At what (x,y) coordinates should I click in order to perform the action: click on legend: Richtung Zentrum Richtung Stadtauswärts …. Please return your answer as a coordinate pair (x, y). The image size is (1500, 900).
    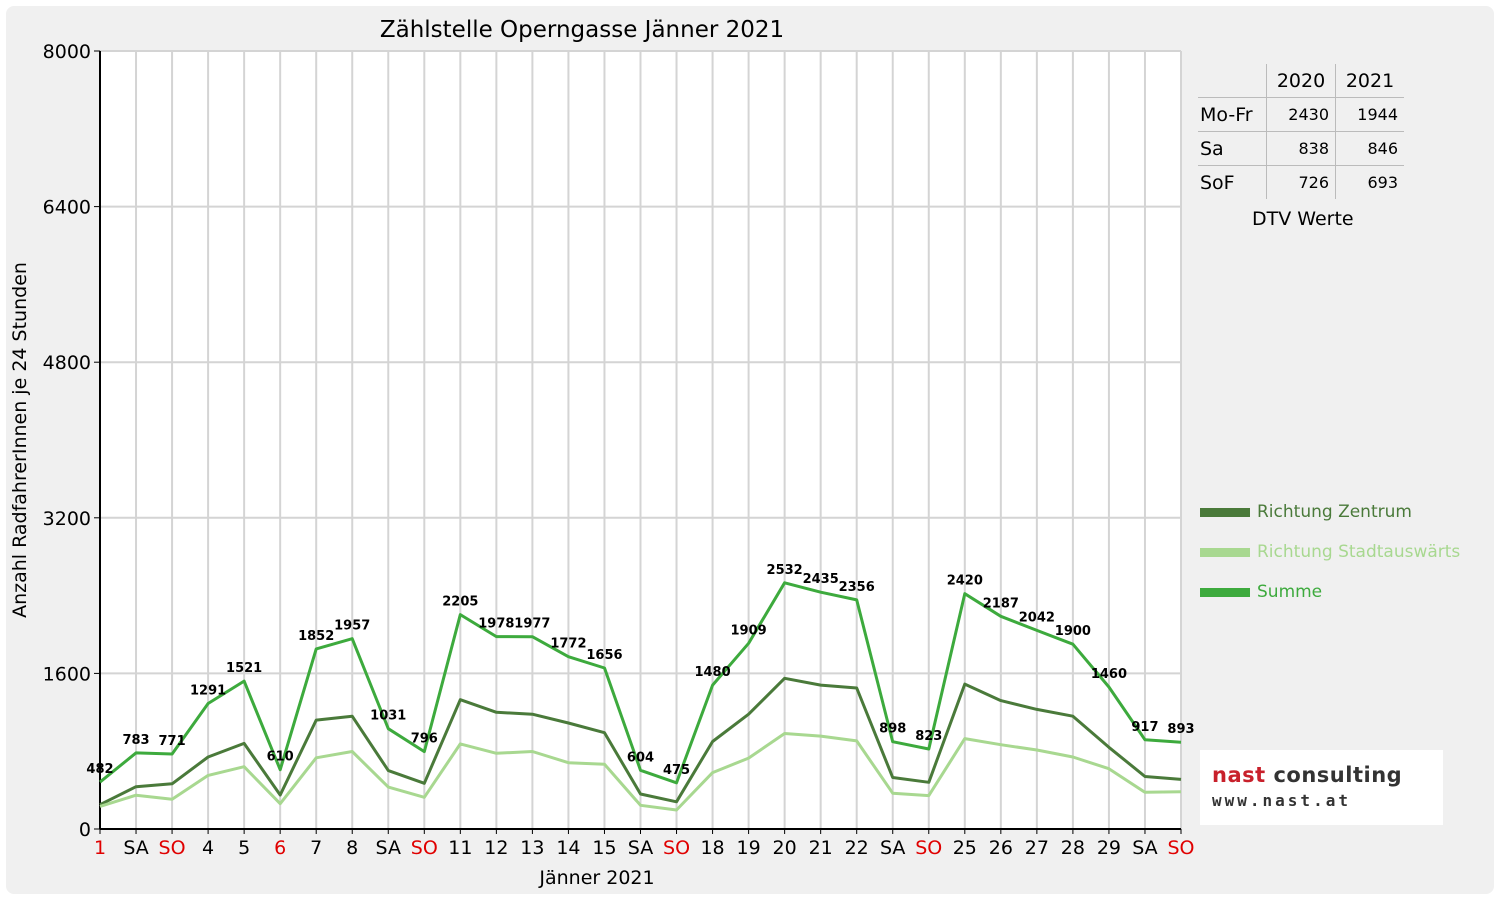
    Looking at the image, I should click on (1330, 552).